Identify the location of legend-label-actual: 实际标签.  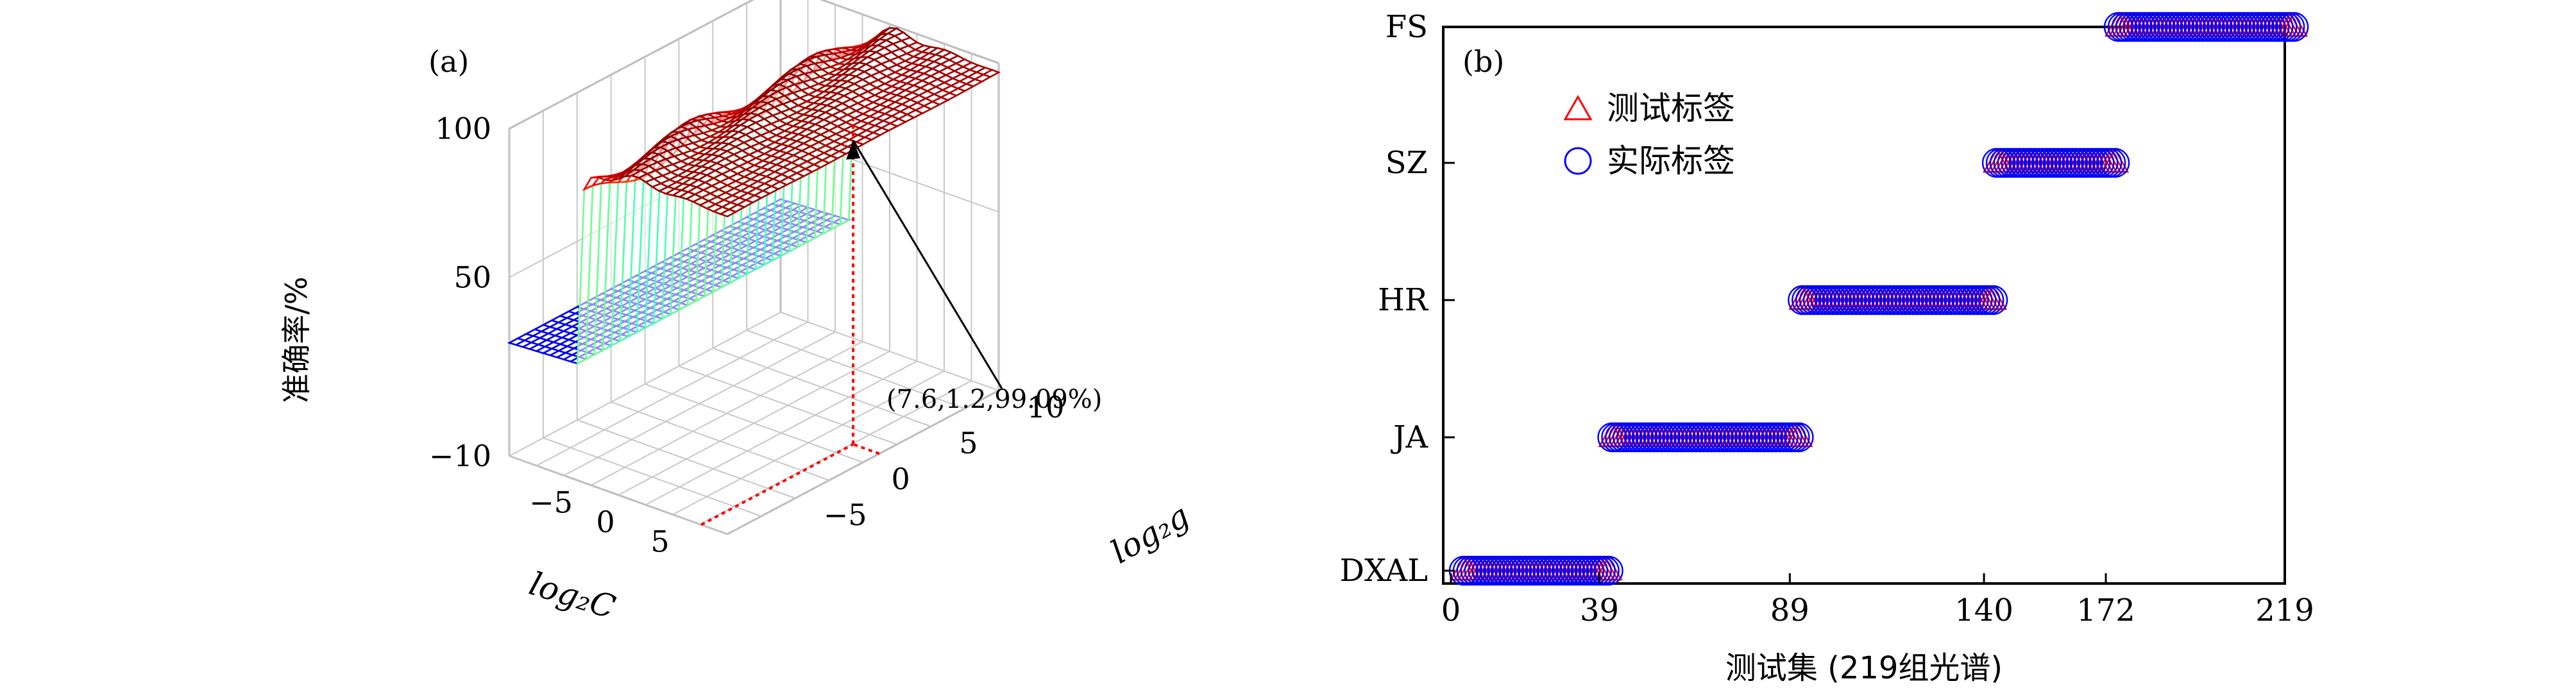
(1671, 161).